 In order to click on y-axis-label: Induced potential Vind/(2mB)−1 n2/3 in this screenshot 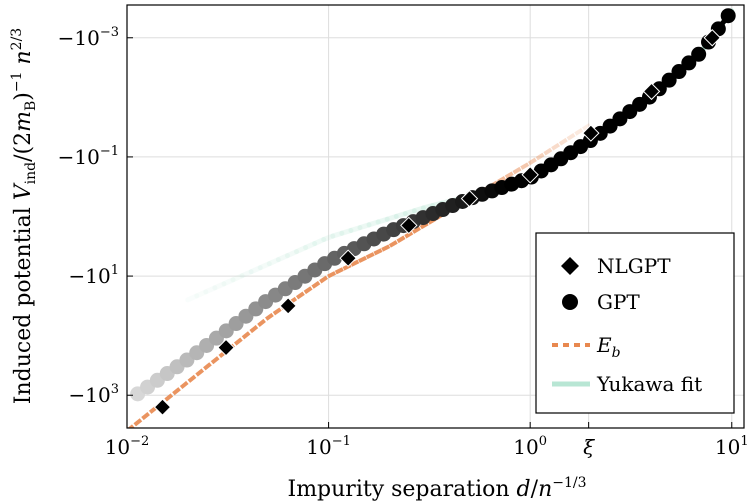, I will do `click(24, 216)`.